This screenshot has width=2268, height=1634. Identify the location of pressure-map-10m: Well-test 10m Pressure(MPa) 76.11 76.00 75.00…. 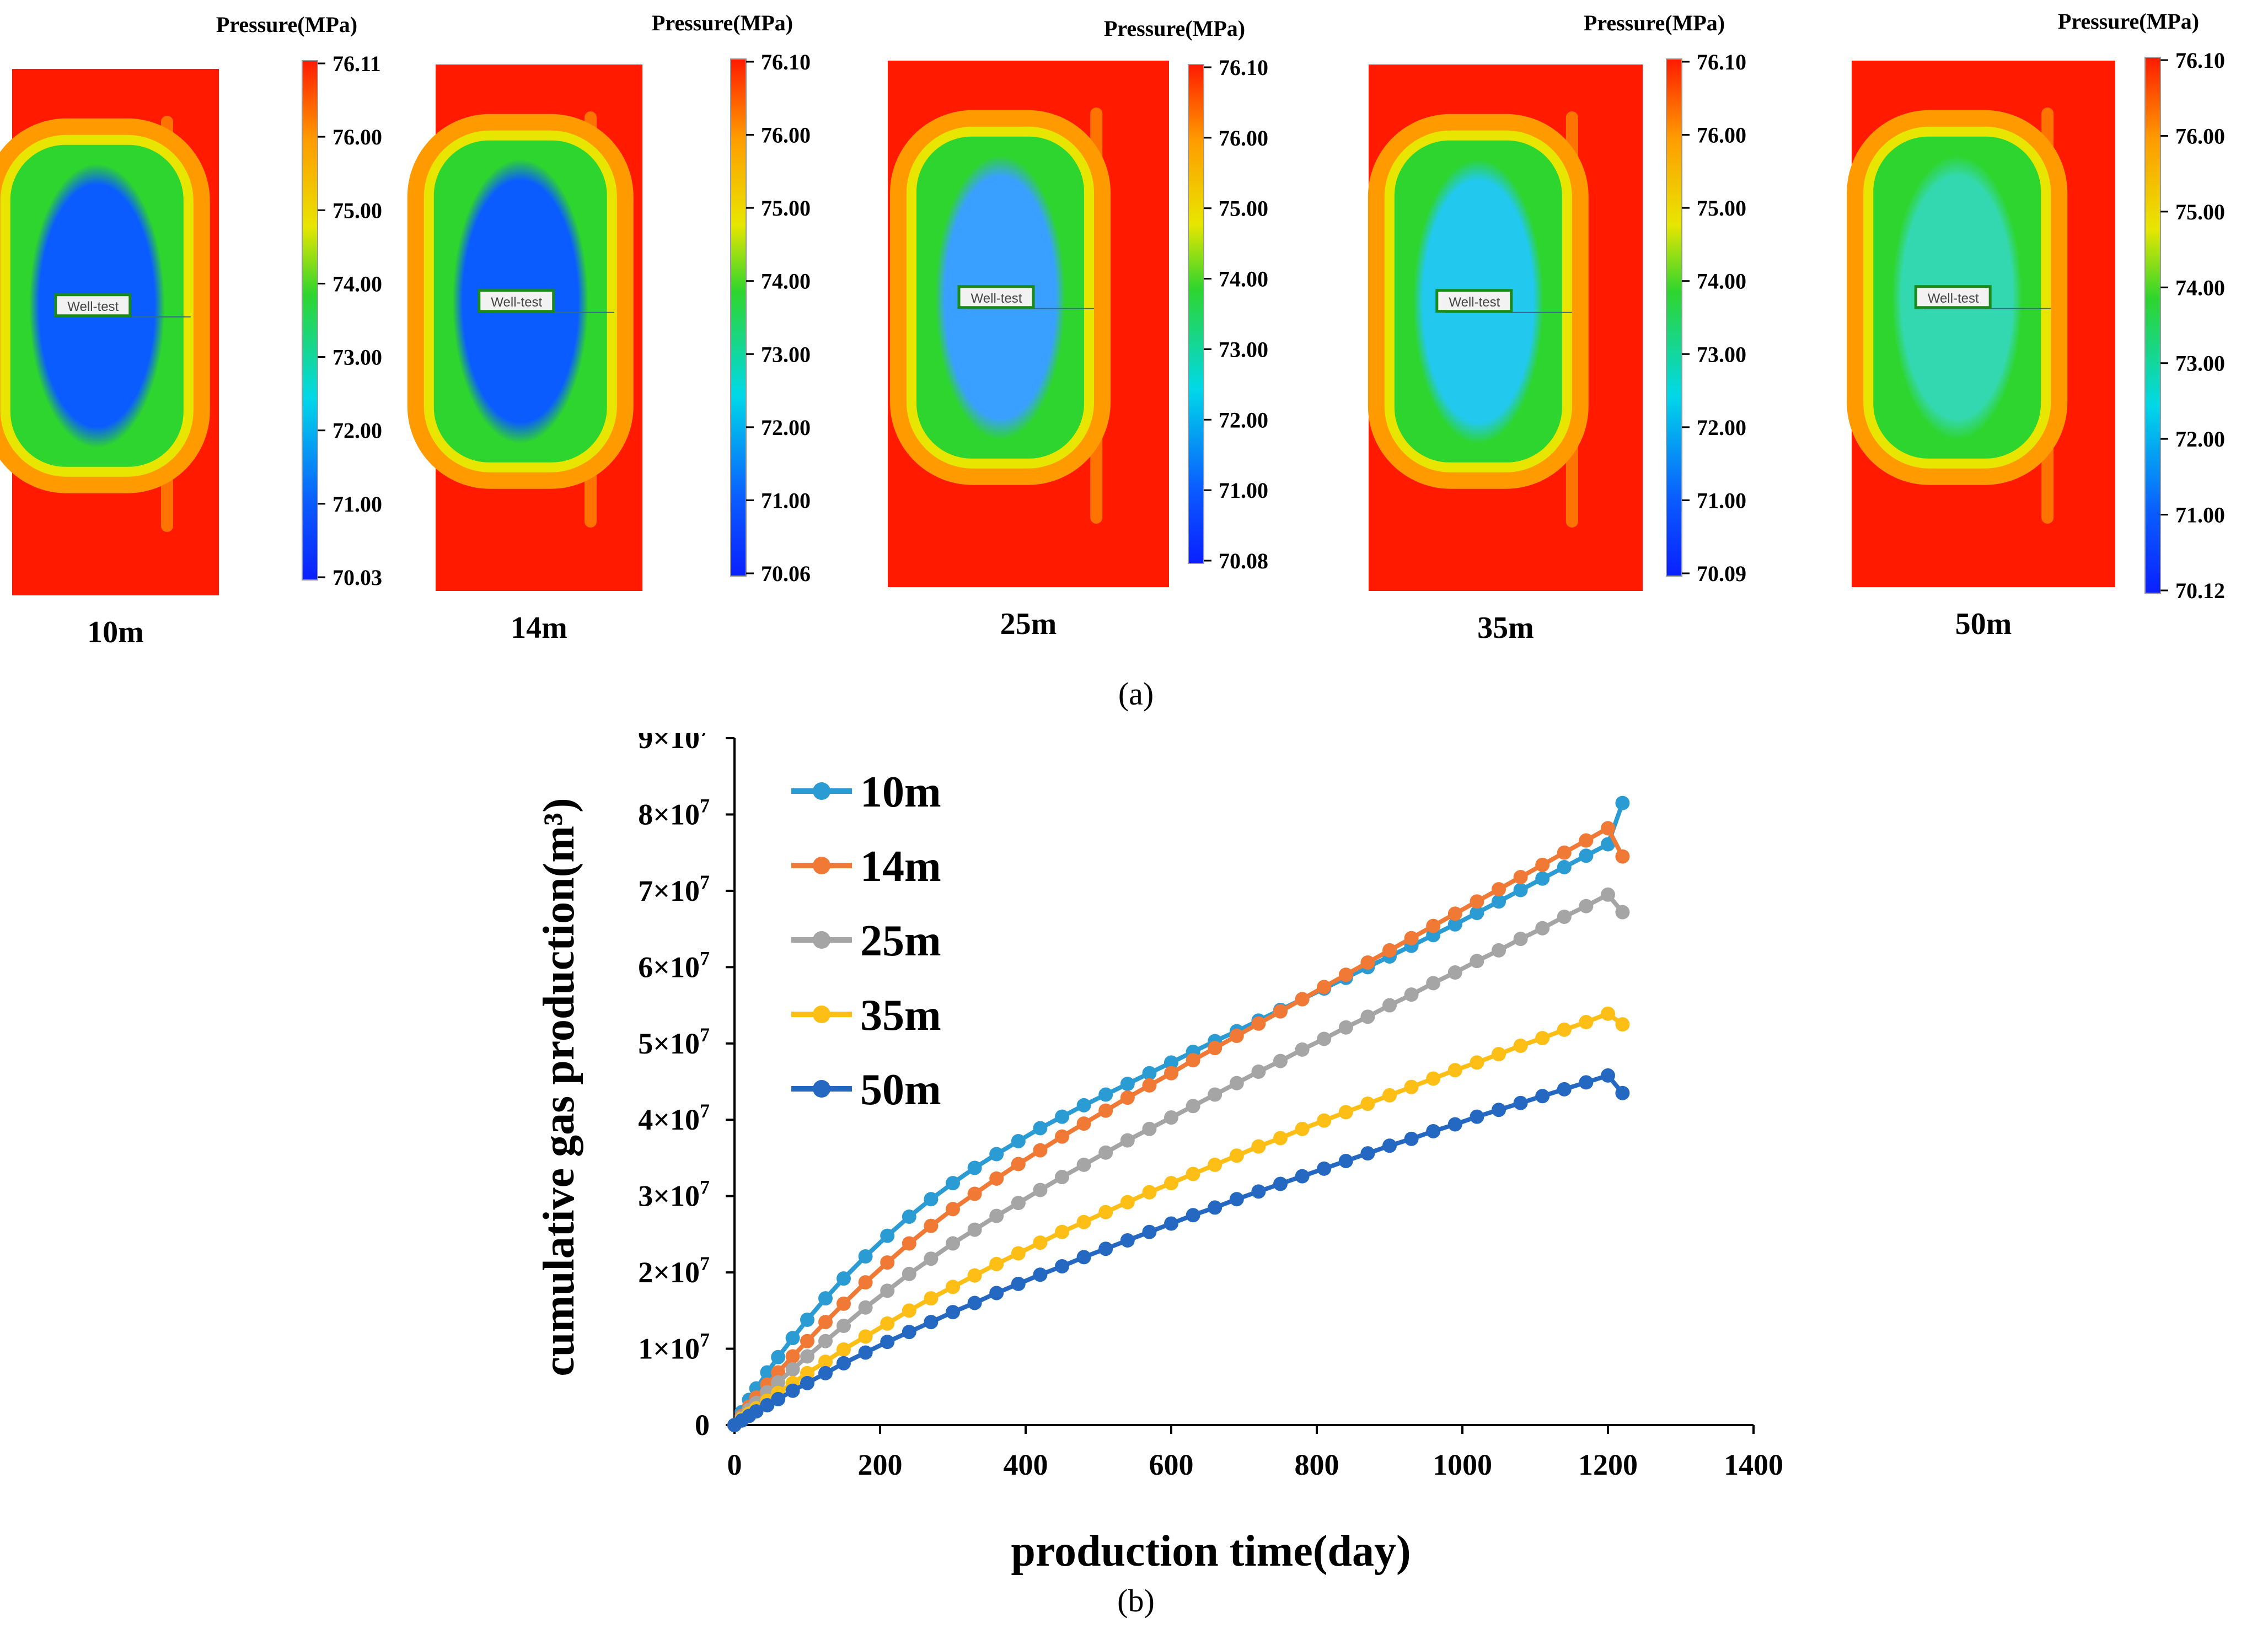
(191, 330).